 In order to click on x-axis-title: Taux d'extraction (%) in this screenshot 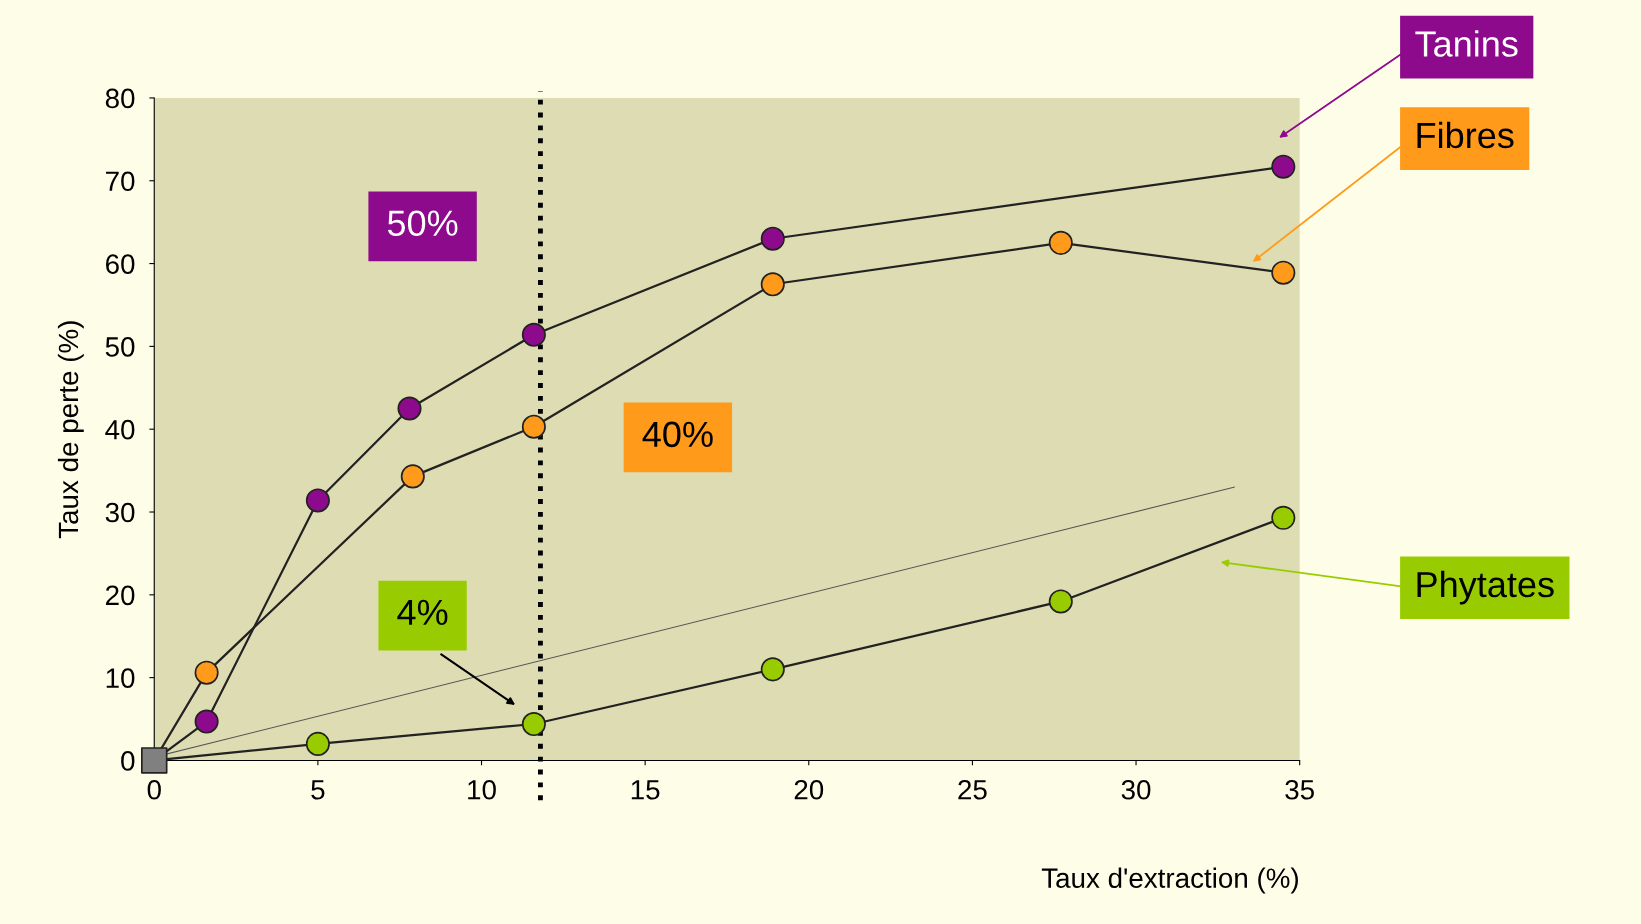, I will do `click(1169, 880)`.